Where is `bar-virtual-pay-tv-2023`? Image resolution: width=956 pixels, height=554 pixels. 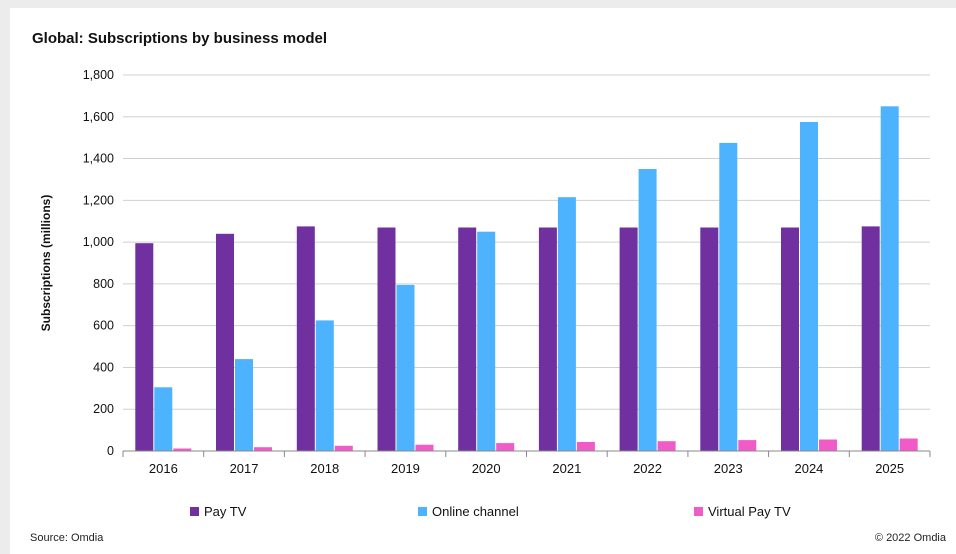
bar-virtual-pay-tv-2023 is located at coordinates (747, 445).